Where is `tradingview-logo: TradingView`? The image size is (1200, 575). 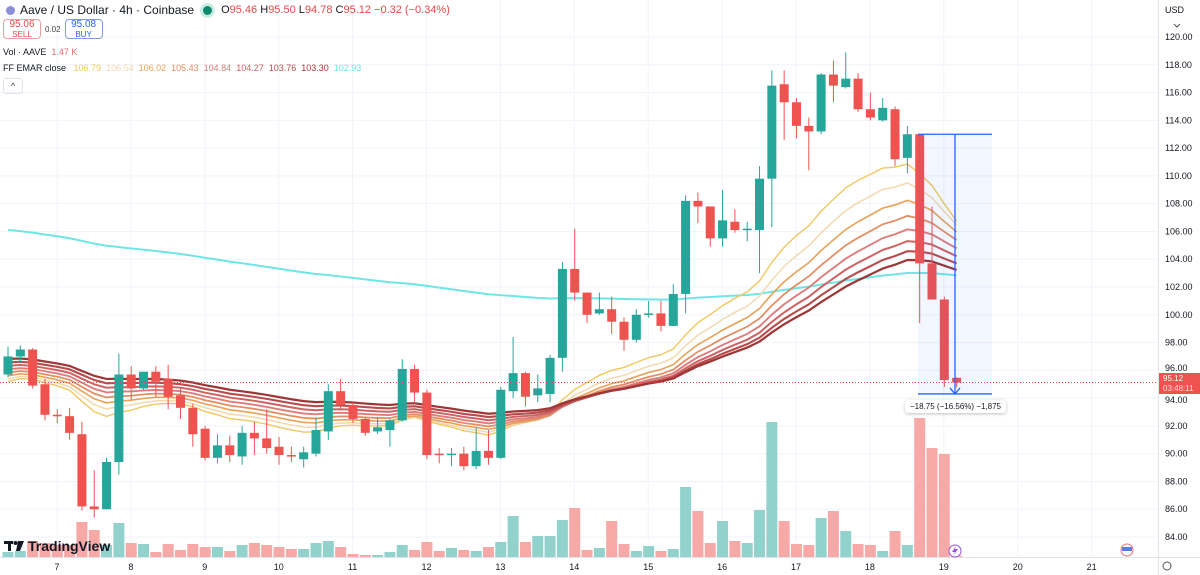 tradingview-logo: TradingView is located at coordinates (57, 546).